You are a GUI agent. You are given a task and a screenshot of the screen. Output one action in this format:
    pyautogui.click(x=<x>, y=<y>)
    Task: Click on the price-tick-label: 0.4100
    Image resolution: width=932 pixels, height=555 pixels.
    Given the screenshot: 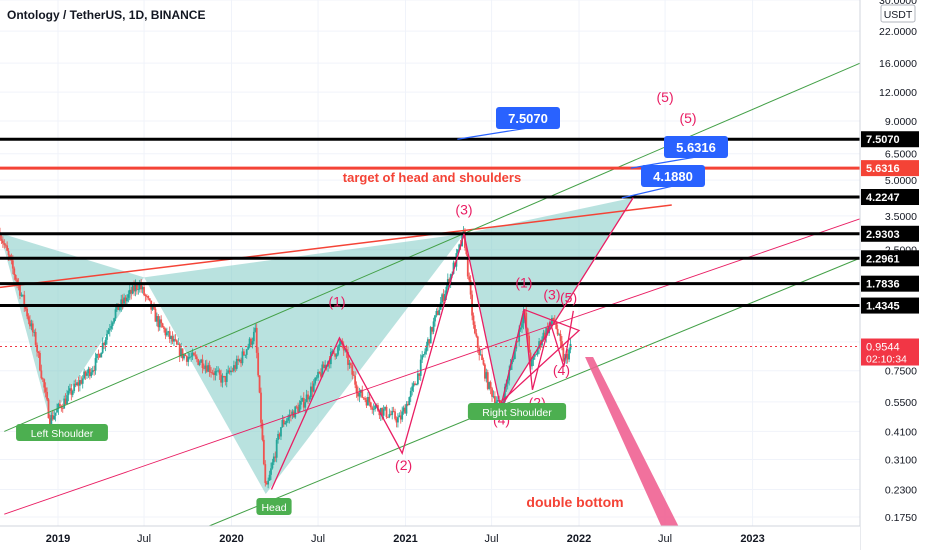 What is the action you would take?
    pyautogui.click(x=901, y=432)
    